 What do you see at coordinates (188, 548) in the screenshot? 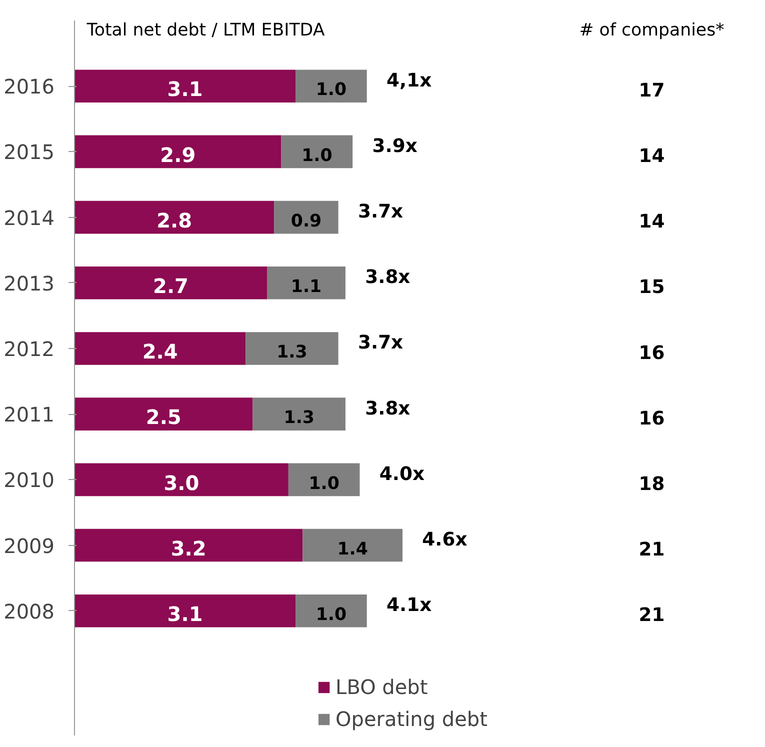
I see `data-label: 3.2` at bounding box center [188, 548].